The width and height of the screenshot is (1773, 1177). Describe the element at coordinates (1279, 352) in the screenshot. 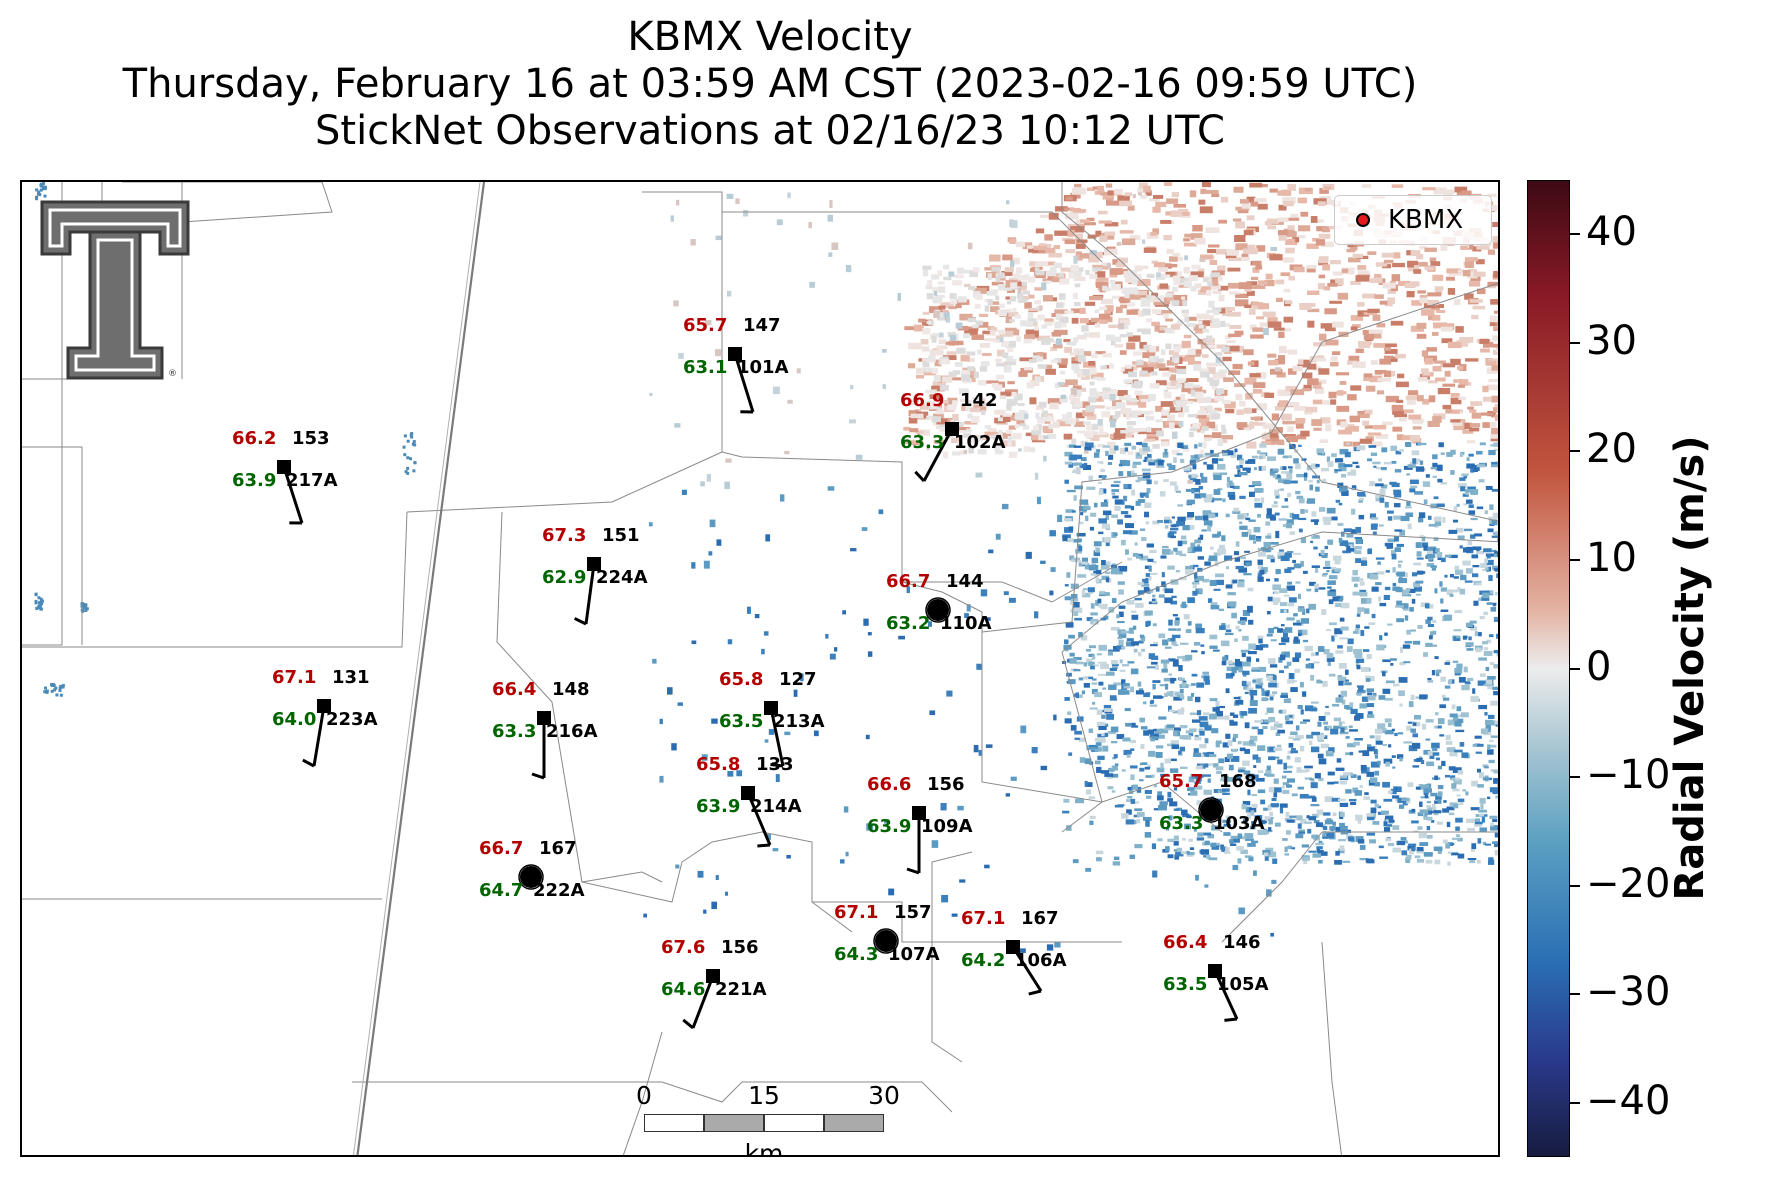

I see `county-border-line` at that location.